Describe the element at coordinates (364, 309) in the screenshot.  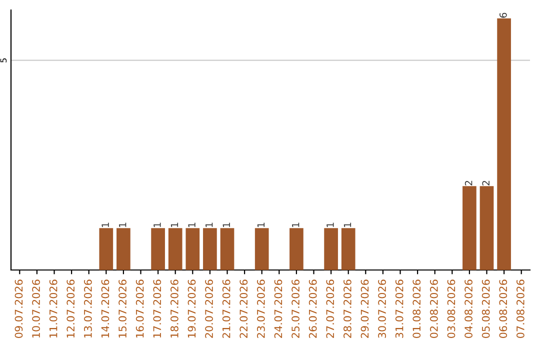
I see `x-tick-label: 29.07.2026` at that location.